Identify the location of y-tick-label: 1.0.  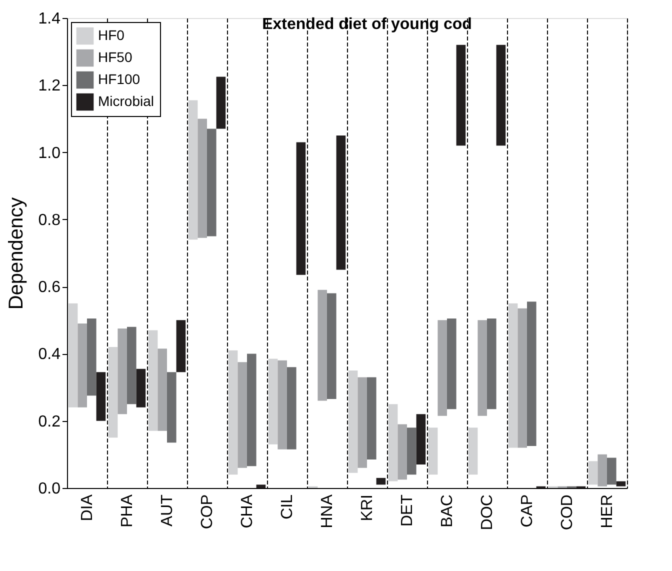
(49, 153).